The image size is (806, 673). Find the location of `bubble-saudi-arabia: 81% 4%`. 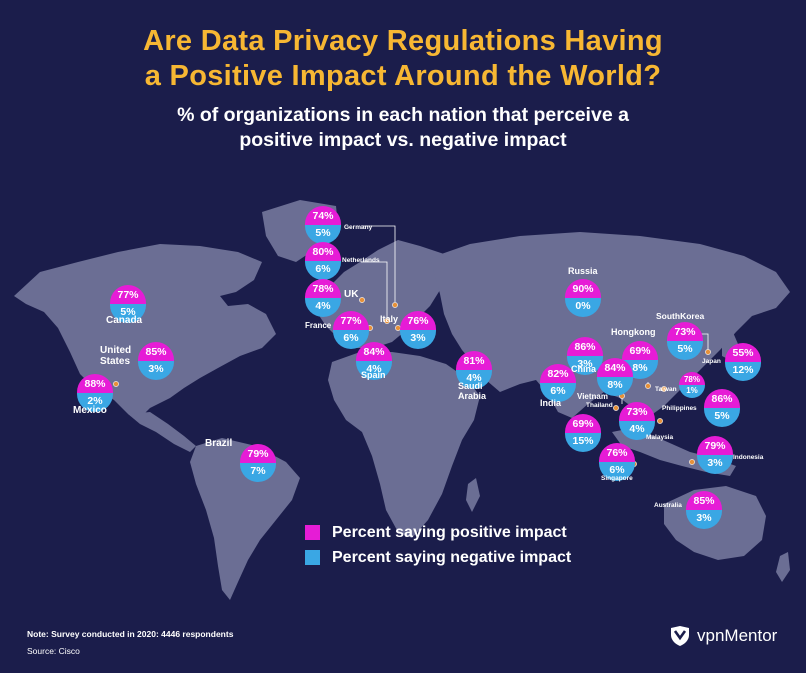

bubble-saudi-arabia: 81% 4% is located at coordinates (474, 370).